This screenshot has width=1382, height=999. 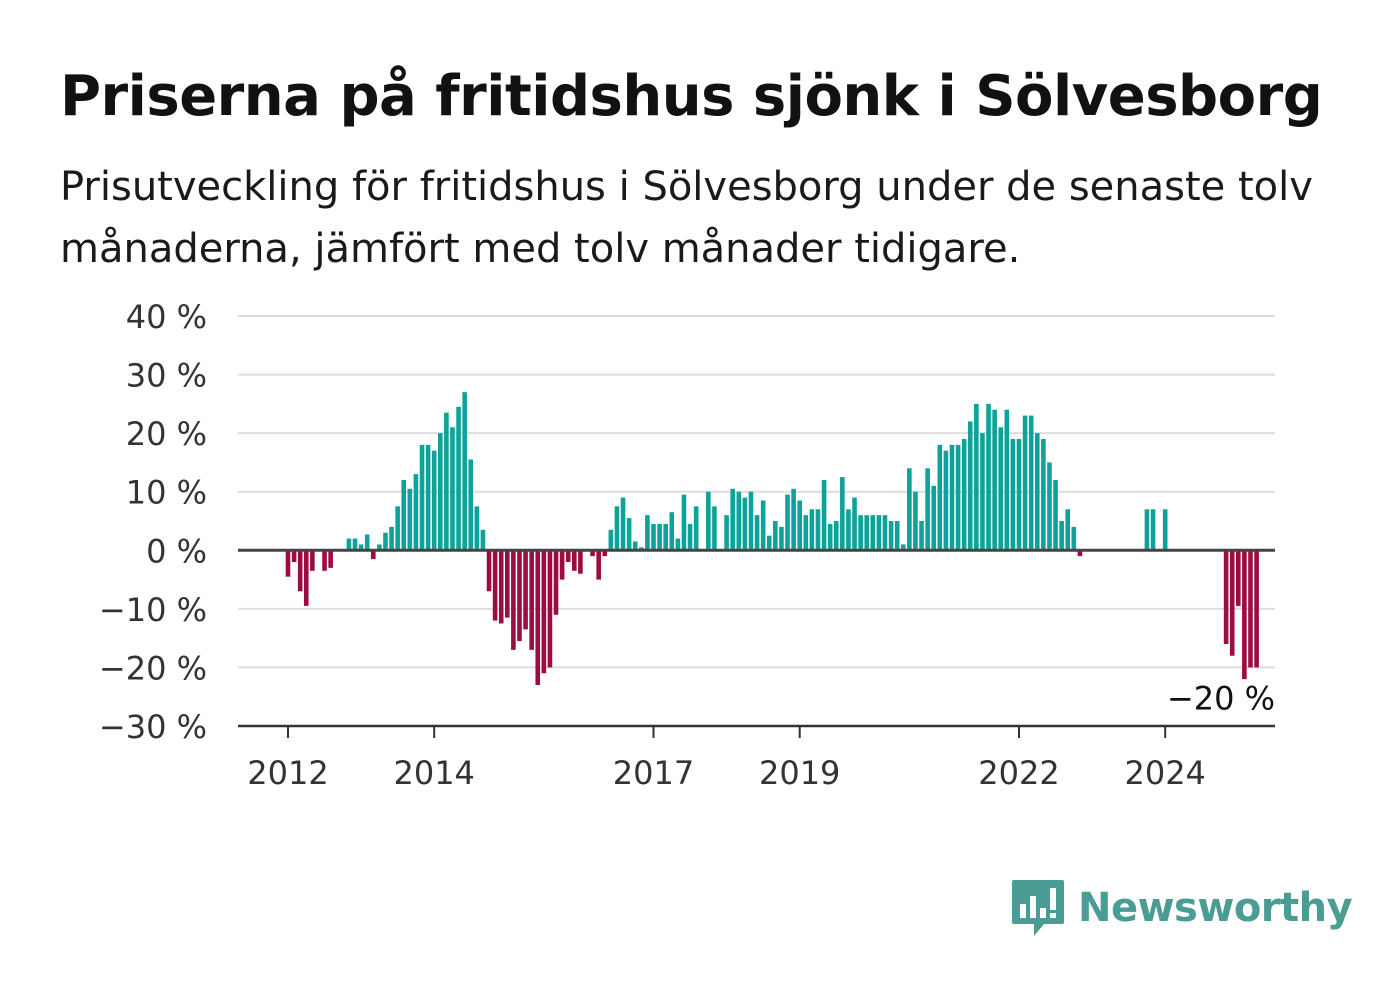 I want to click on x-tick-label: 2024, so click(x=1164, y=773).